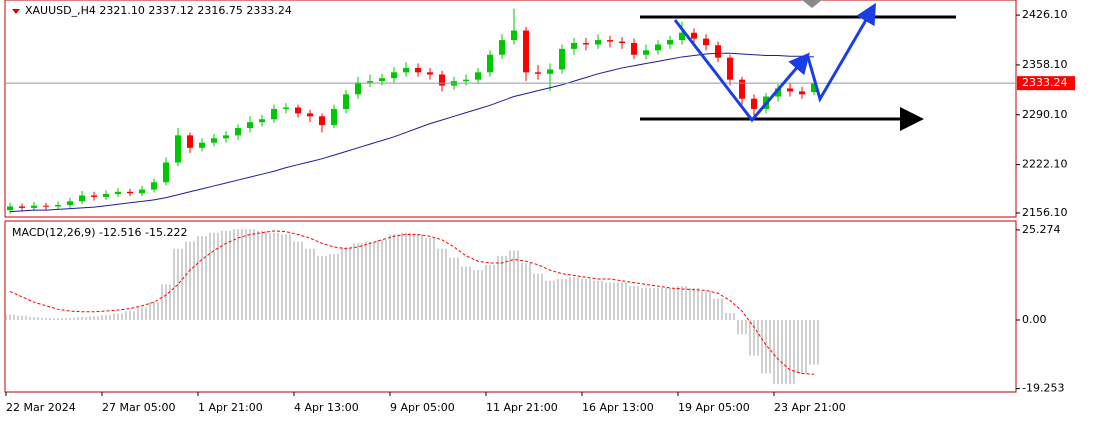 This screenshot has height=428, width=1099. What do you see at coordinates (16, 11) in the screenshot?
I see `title-marker` at bounding box center [16, 11].